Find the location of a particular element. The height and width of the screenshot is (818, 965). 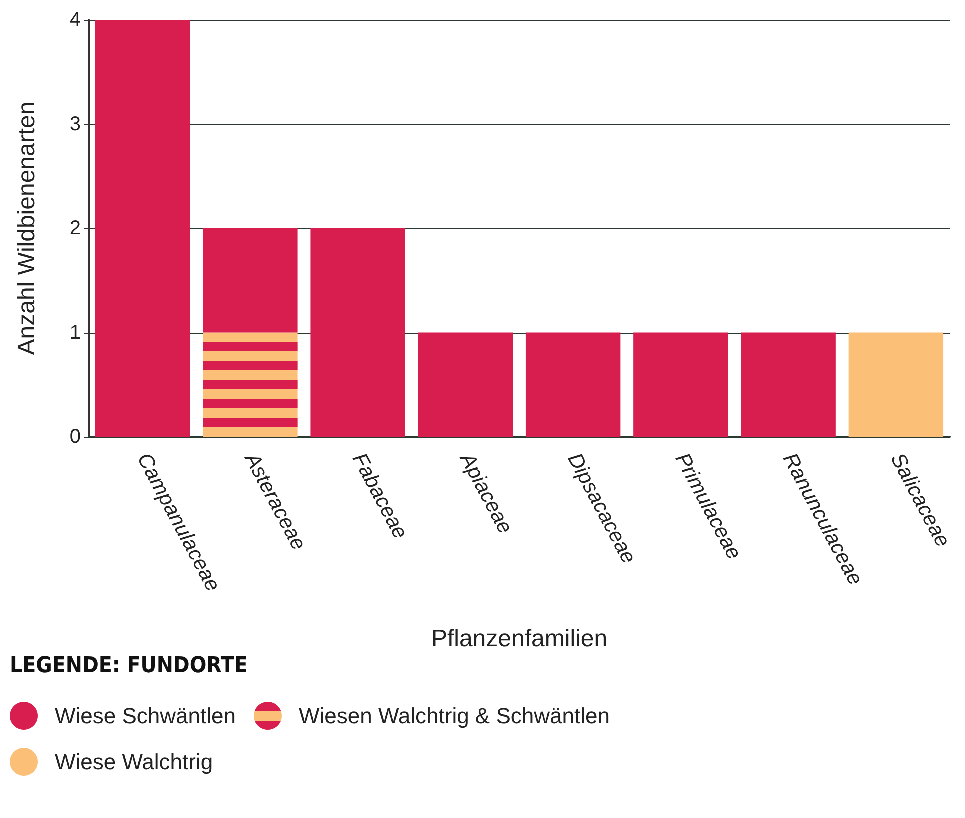

y-tick-label: 2 is located at coordinates (75, 229).